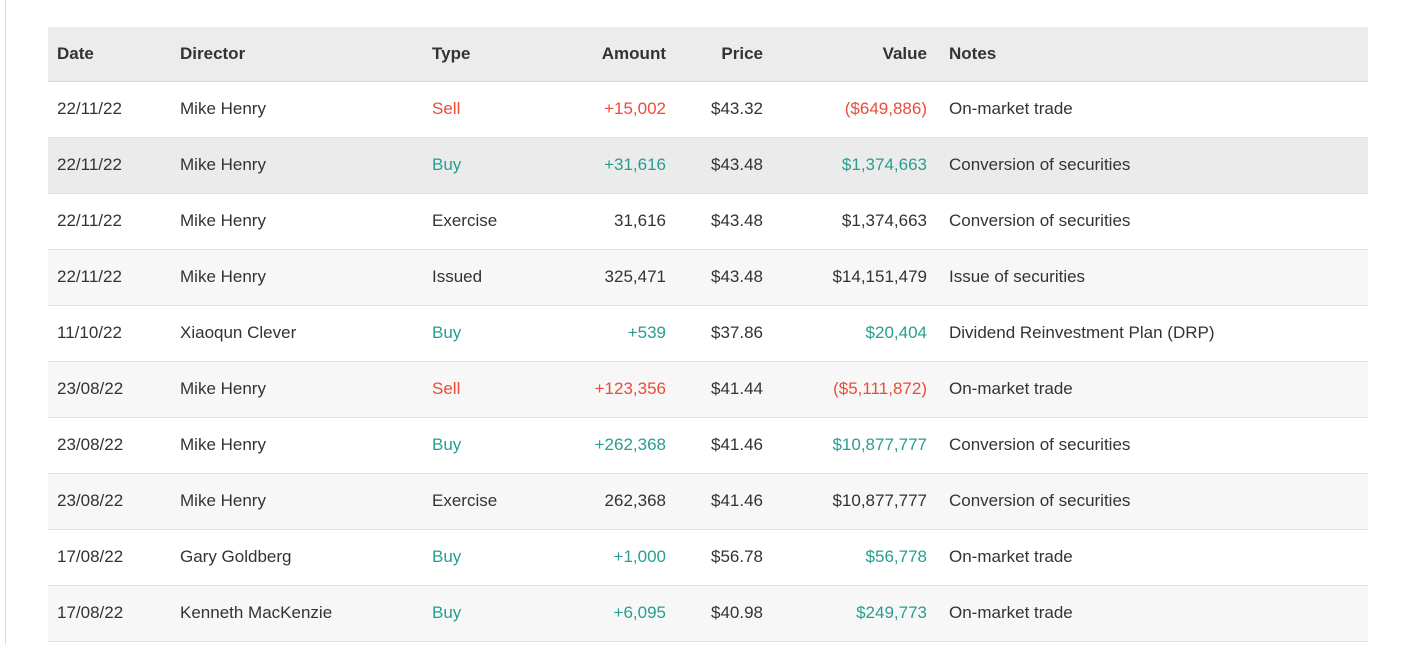 This screenshot has height=645, width=1416. I want to click on cell-price: $56.78, so click(722, 557).